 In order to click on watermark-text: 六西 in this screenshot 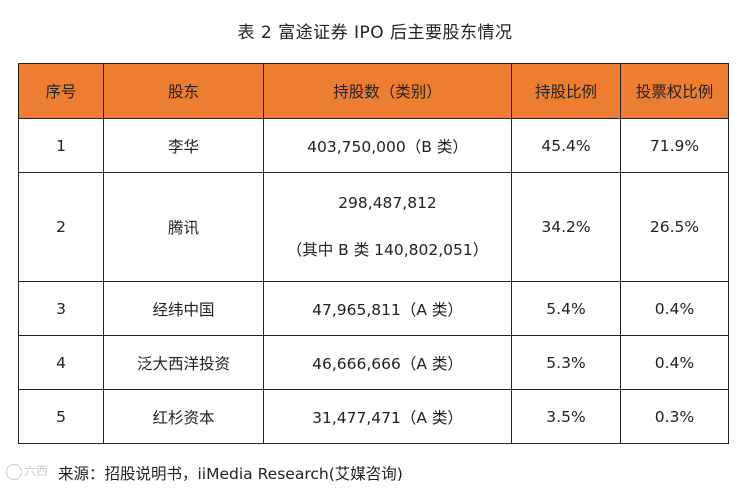, I will do `click(36, 471)`.